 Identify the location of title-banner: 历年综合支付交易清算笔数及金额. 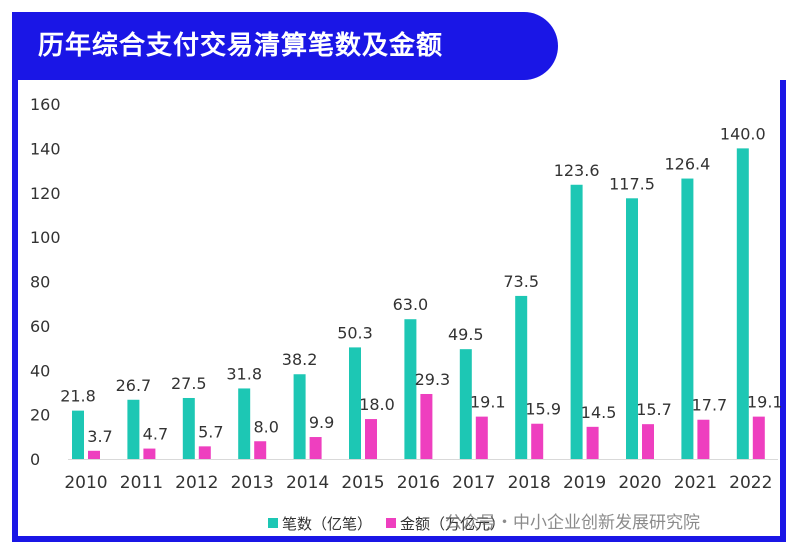
(285, 46).